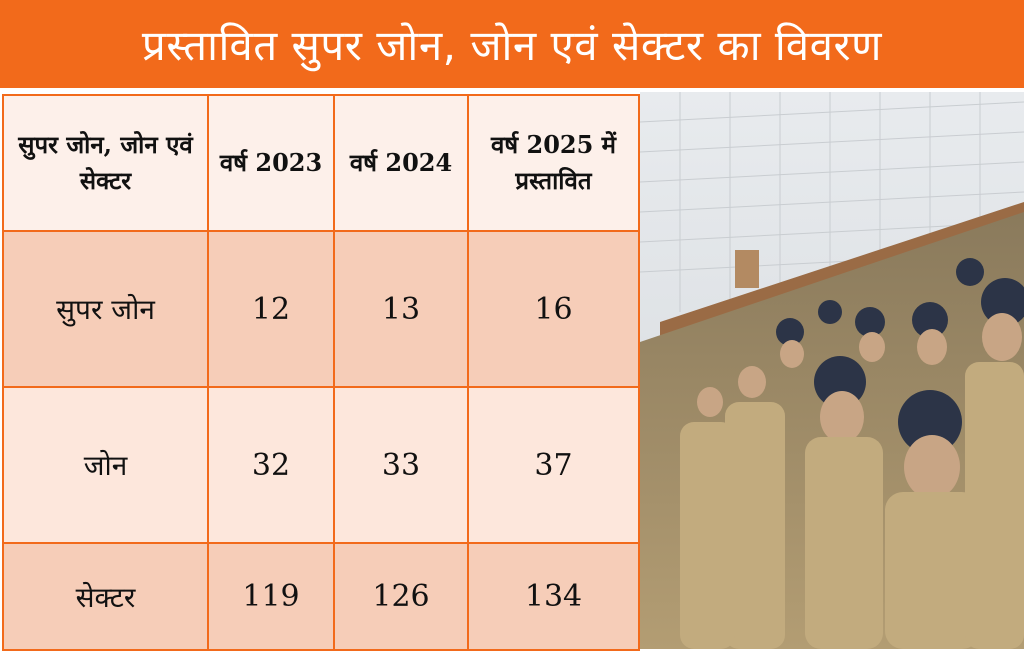 The width and height of the screenshot is (1024, 651). What do you see at coordinates (105, 596) in the screenshot?
I see `row-label: सेक्टर` at bounding box center [105, 596].